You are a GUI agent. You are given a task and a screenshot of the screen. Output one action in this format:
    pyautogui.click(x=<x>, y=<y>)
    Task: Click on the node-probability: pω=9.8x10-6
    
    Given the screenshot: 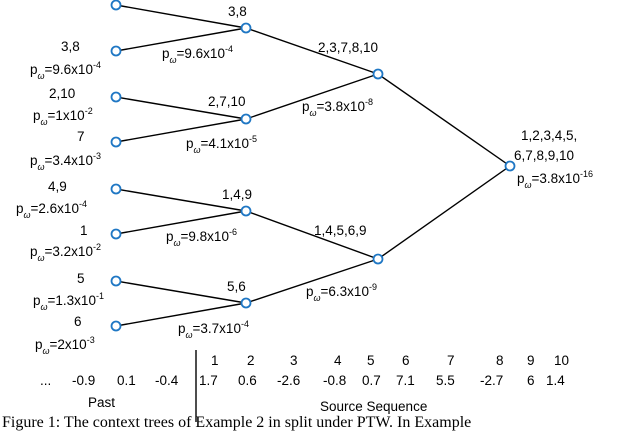 What is the action you would take?
    pyautogui.click(x=201, y=237)
    